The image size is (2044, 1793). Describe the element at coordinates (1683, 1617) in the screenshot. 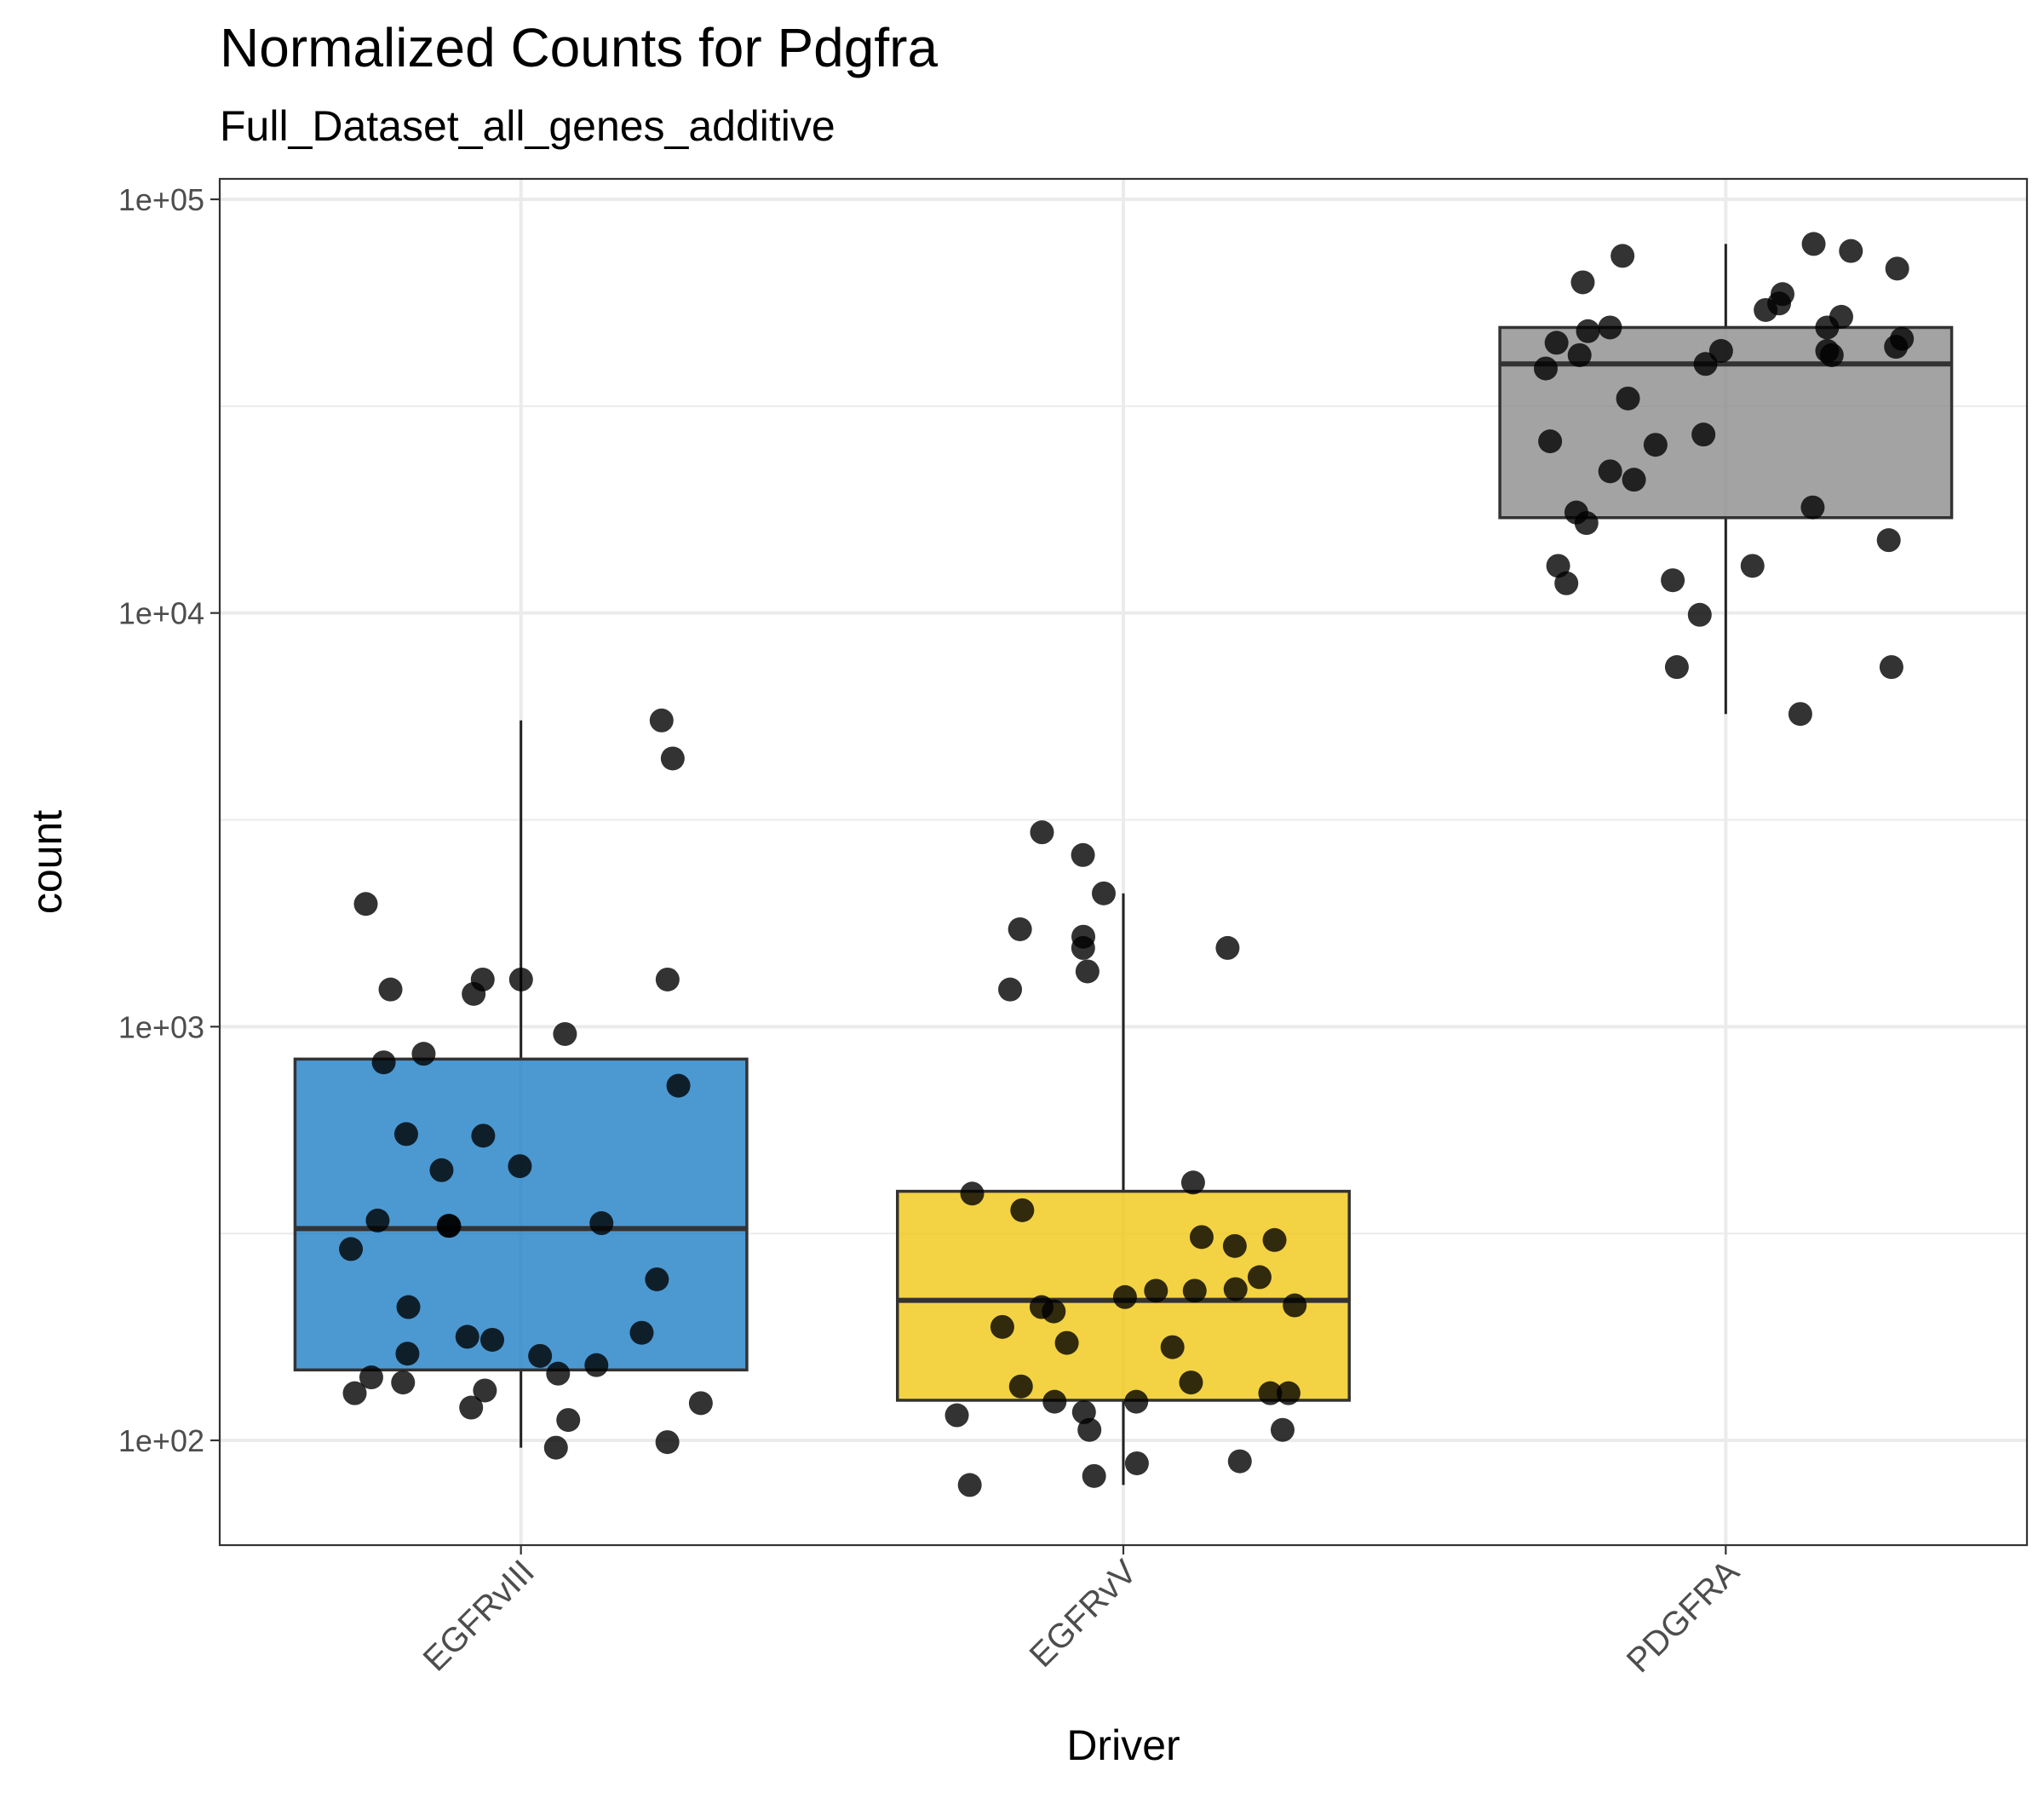

I see `x-tick-label-PDGFRA: PDGFRA` at that location.